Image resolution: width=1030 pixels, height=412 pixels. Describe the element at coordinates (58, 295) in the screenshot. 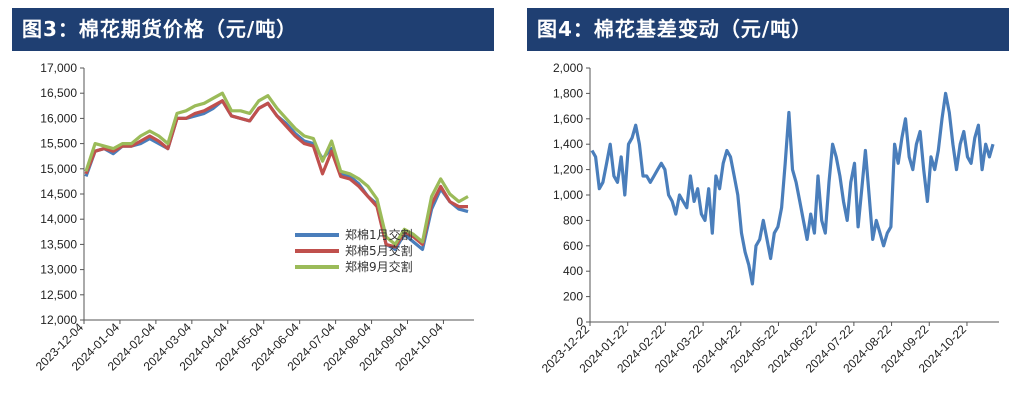

I see `y-tick-label: 12,500` at that location.